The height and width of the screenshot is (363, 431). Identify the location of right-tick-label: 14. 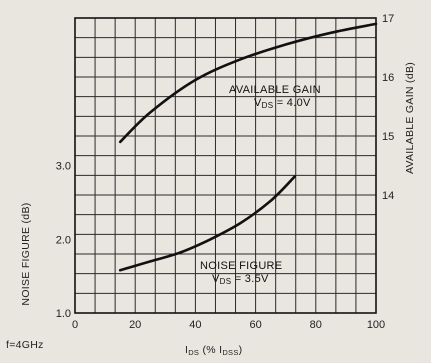
(388, 196).